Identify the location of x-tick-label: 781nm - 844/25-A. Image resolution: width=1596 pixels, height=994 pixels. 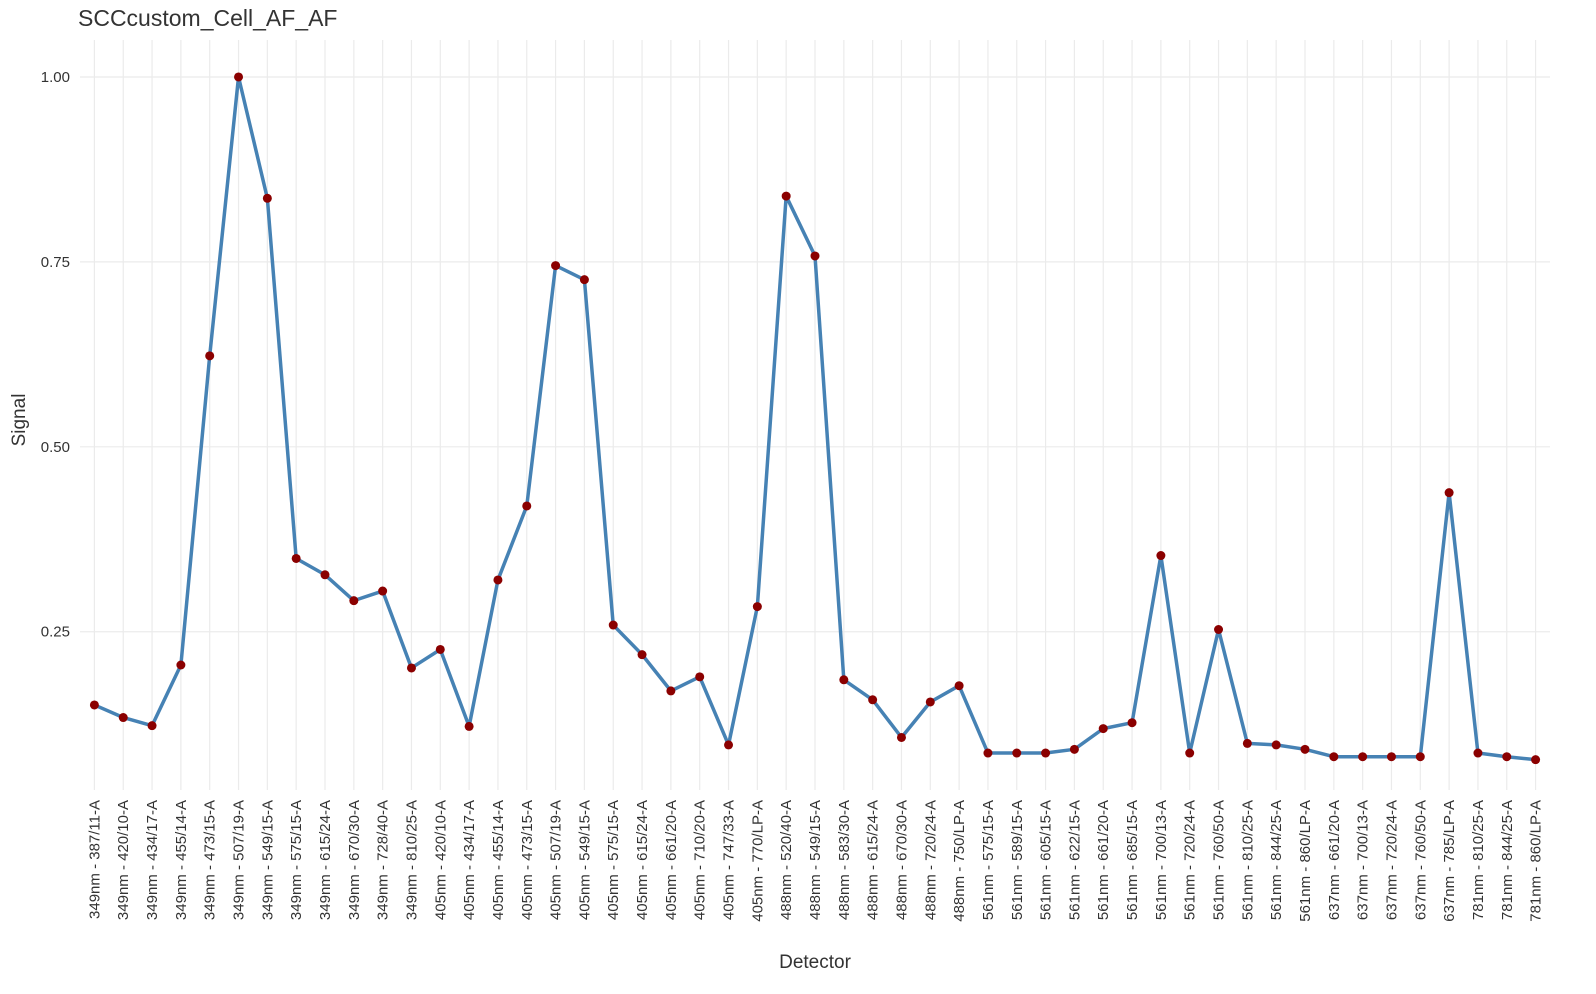
(1507, 860).